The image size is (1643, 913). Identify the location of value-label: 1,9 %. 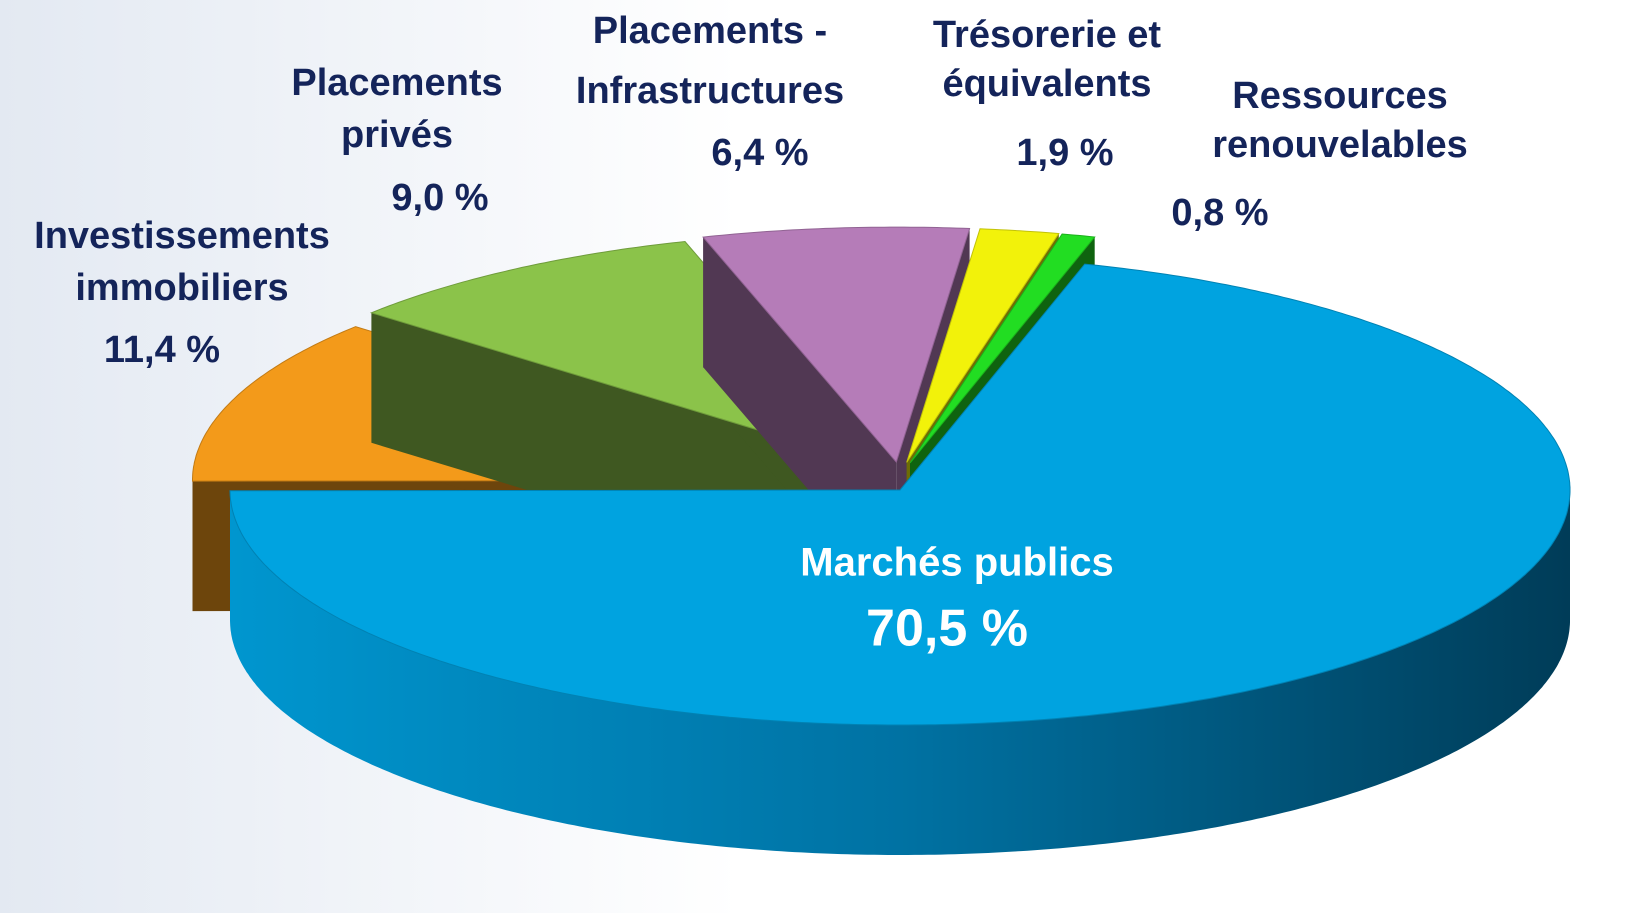
(1064, 153).